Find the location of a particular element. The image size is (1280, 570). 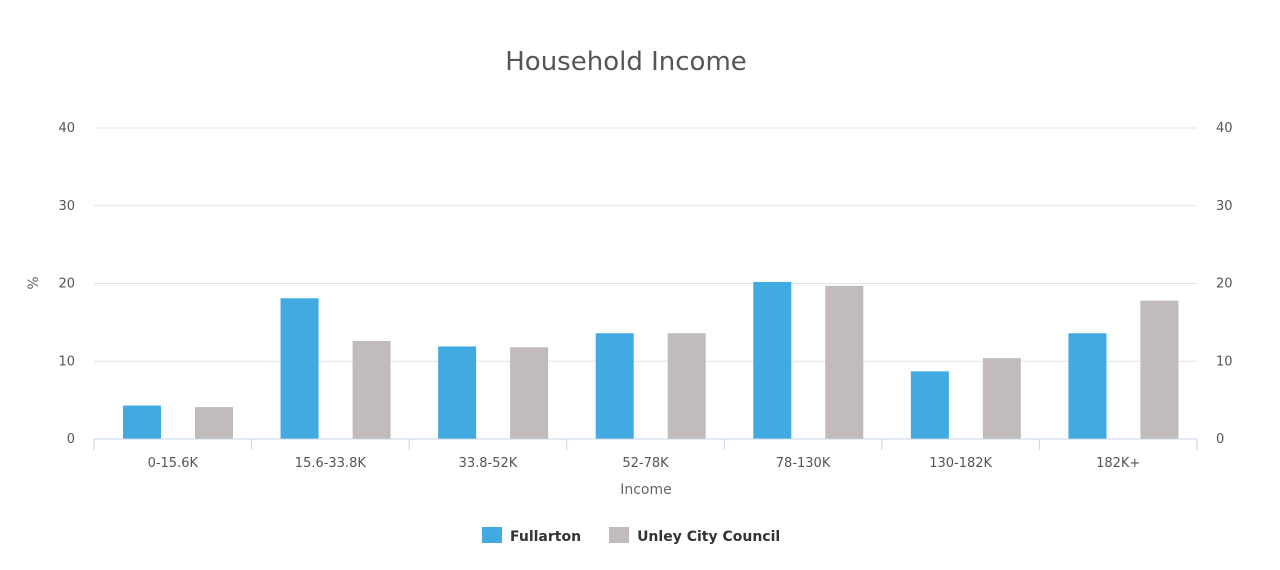

x-category-label: 33.8-52K is located at coordinates (488, 463).